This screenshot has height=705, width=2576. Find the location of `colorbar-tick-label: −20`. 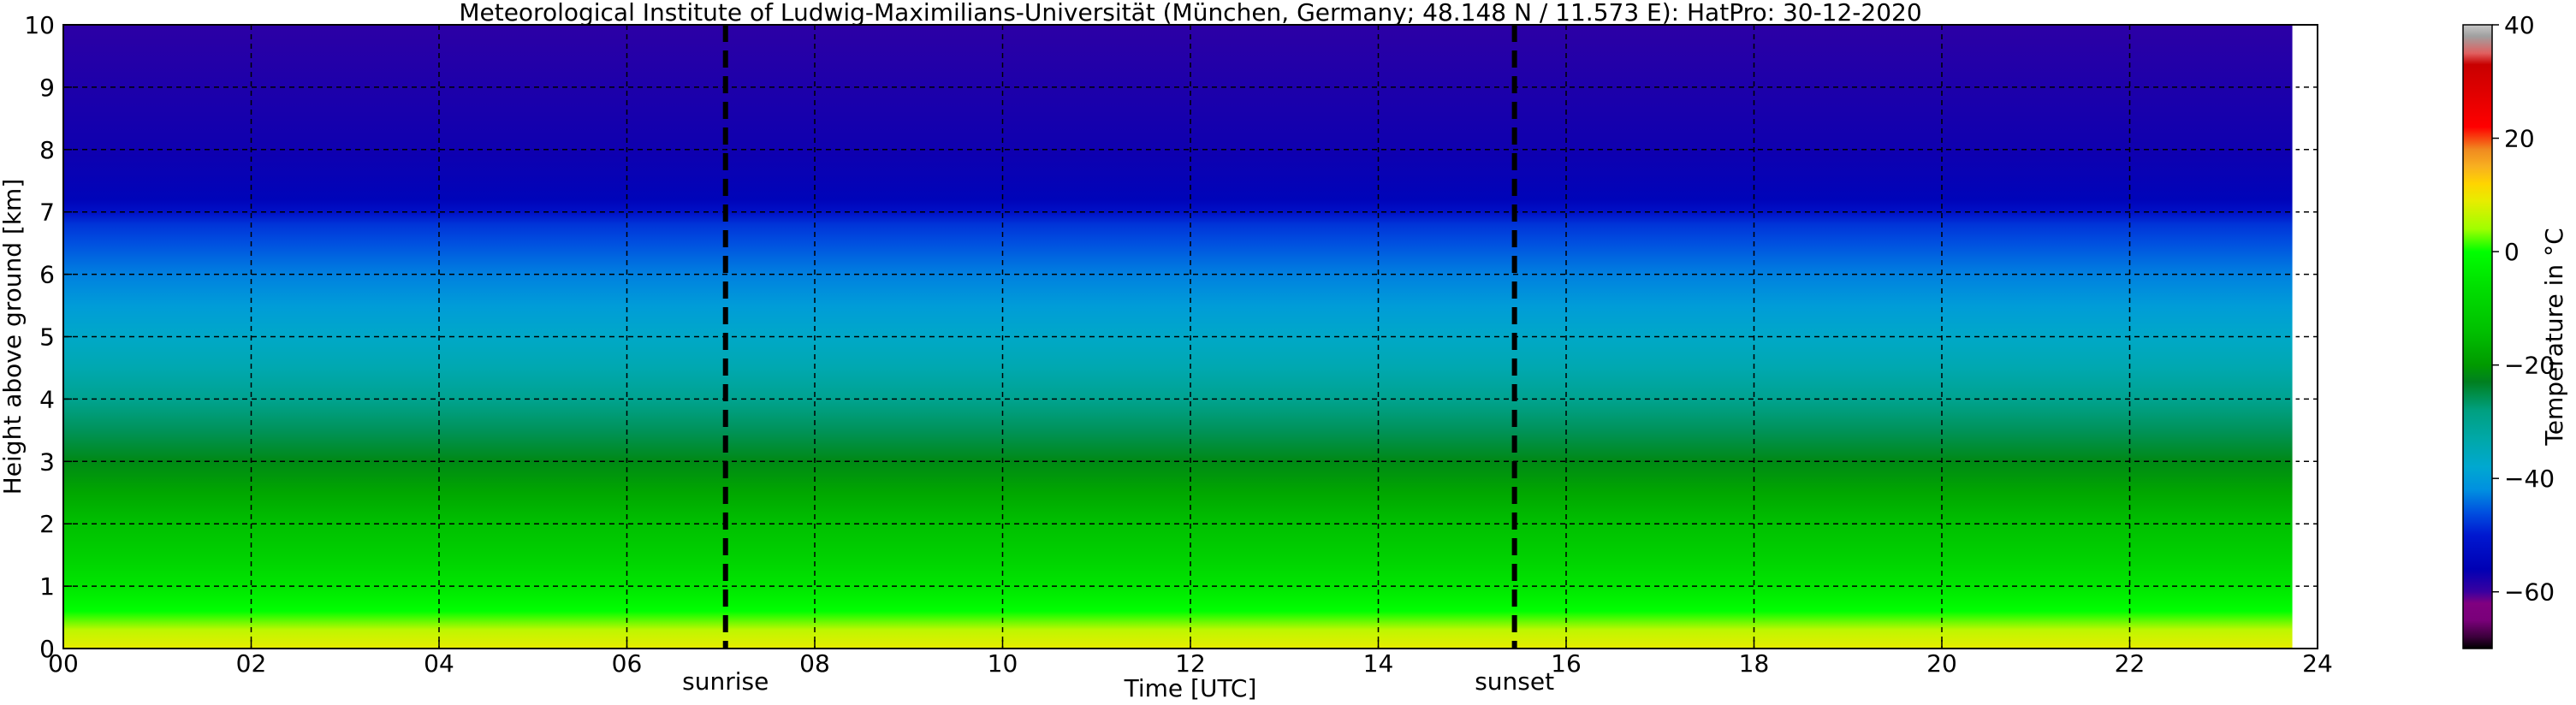

colorbar-tick-label: −20 is located at coordinates (2529, 366).